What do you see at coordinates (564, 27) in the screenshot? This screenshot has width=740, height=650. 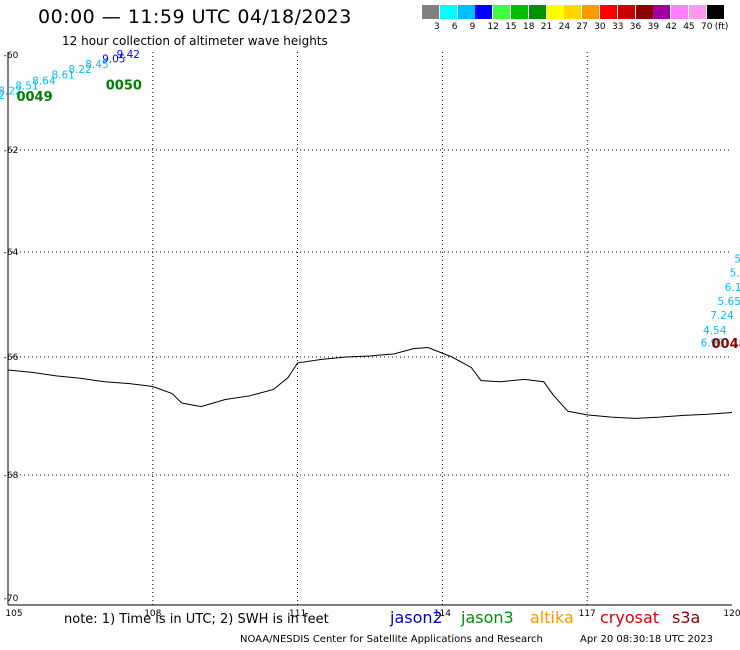 I see `legend-label: 24` at bounding box center [564, 27].